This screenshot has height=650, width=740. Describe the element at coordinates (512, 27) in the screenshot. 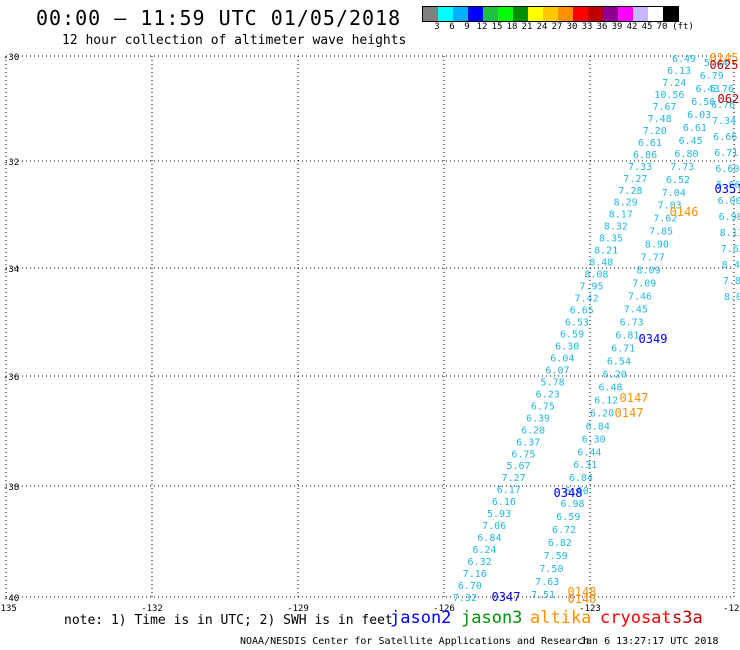

I see `color-scale-label: 18` at that location.